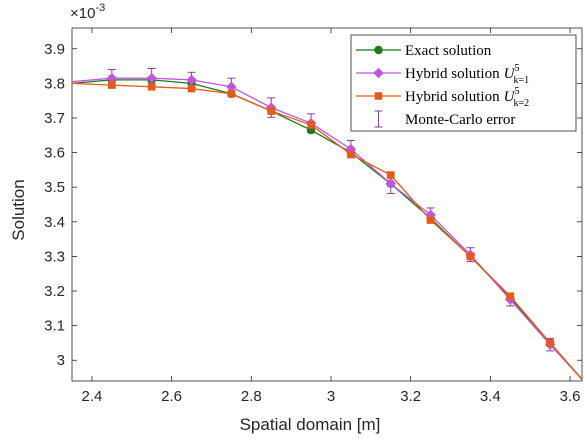 This screenshot has height=443, width=585. I want to click on legend-marker-exact, so click(378, 50).